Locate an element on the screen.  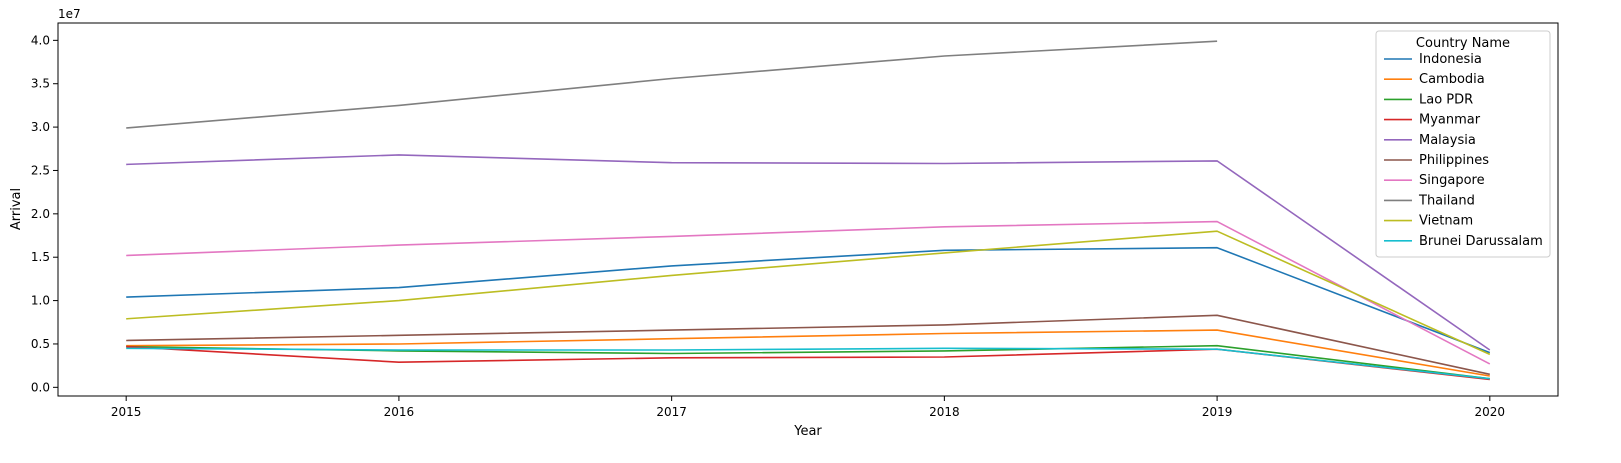
legend-label-indonesia: Indonesia is located at coordinates (1450, 59).